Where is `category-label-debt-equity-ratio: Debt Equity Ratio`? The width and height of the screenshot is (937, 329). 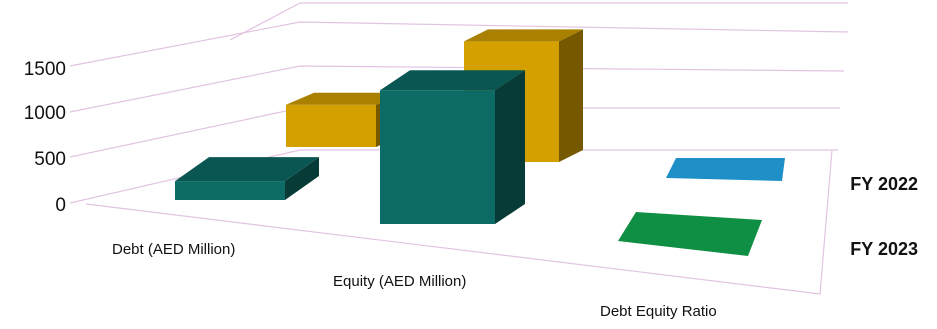 category-label-debt-equity-ratio: Debt Equity Ratio is located at coordinates (658, 311).